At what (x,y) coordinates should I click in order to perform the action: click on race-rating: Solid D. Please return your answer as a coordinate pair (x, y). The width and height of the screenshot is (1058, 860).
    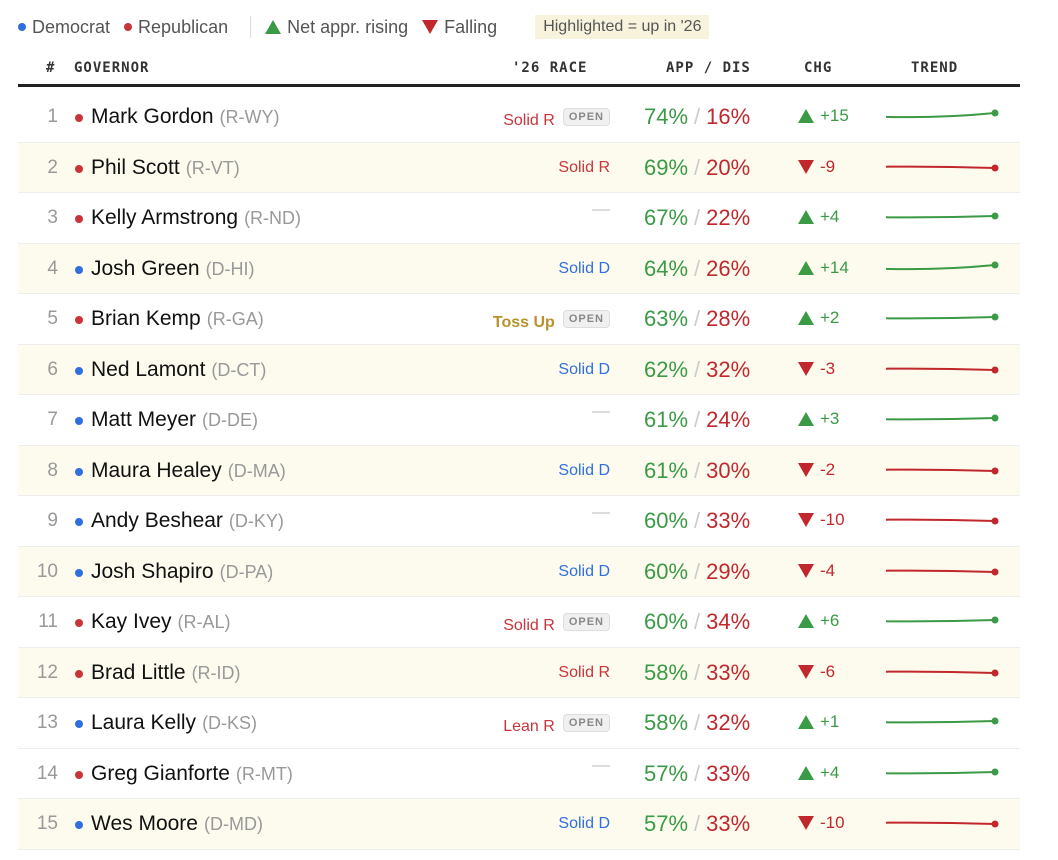
    Looking at the image, I should click on (584, 369).